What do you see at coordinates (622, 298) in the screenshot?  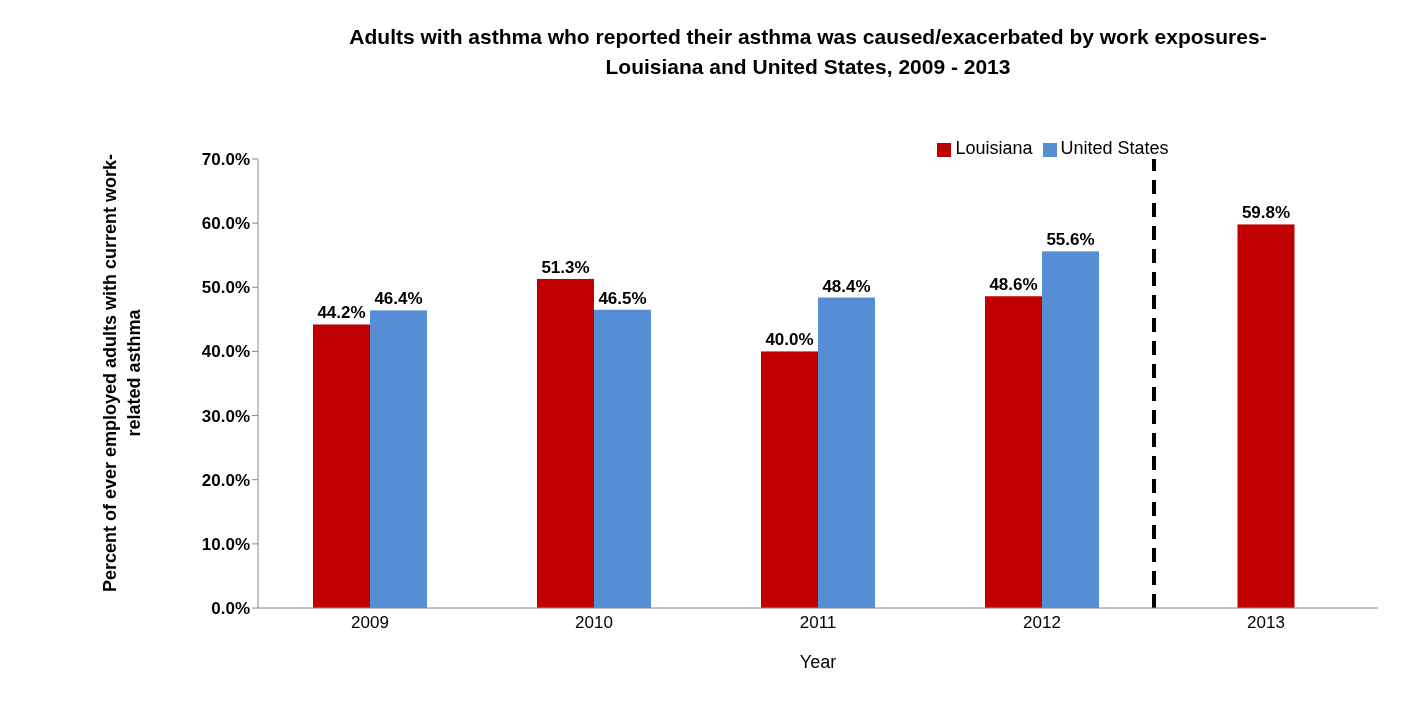 I see `data-label: 46.5%` at bounding box center [622, 298].